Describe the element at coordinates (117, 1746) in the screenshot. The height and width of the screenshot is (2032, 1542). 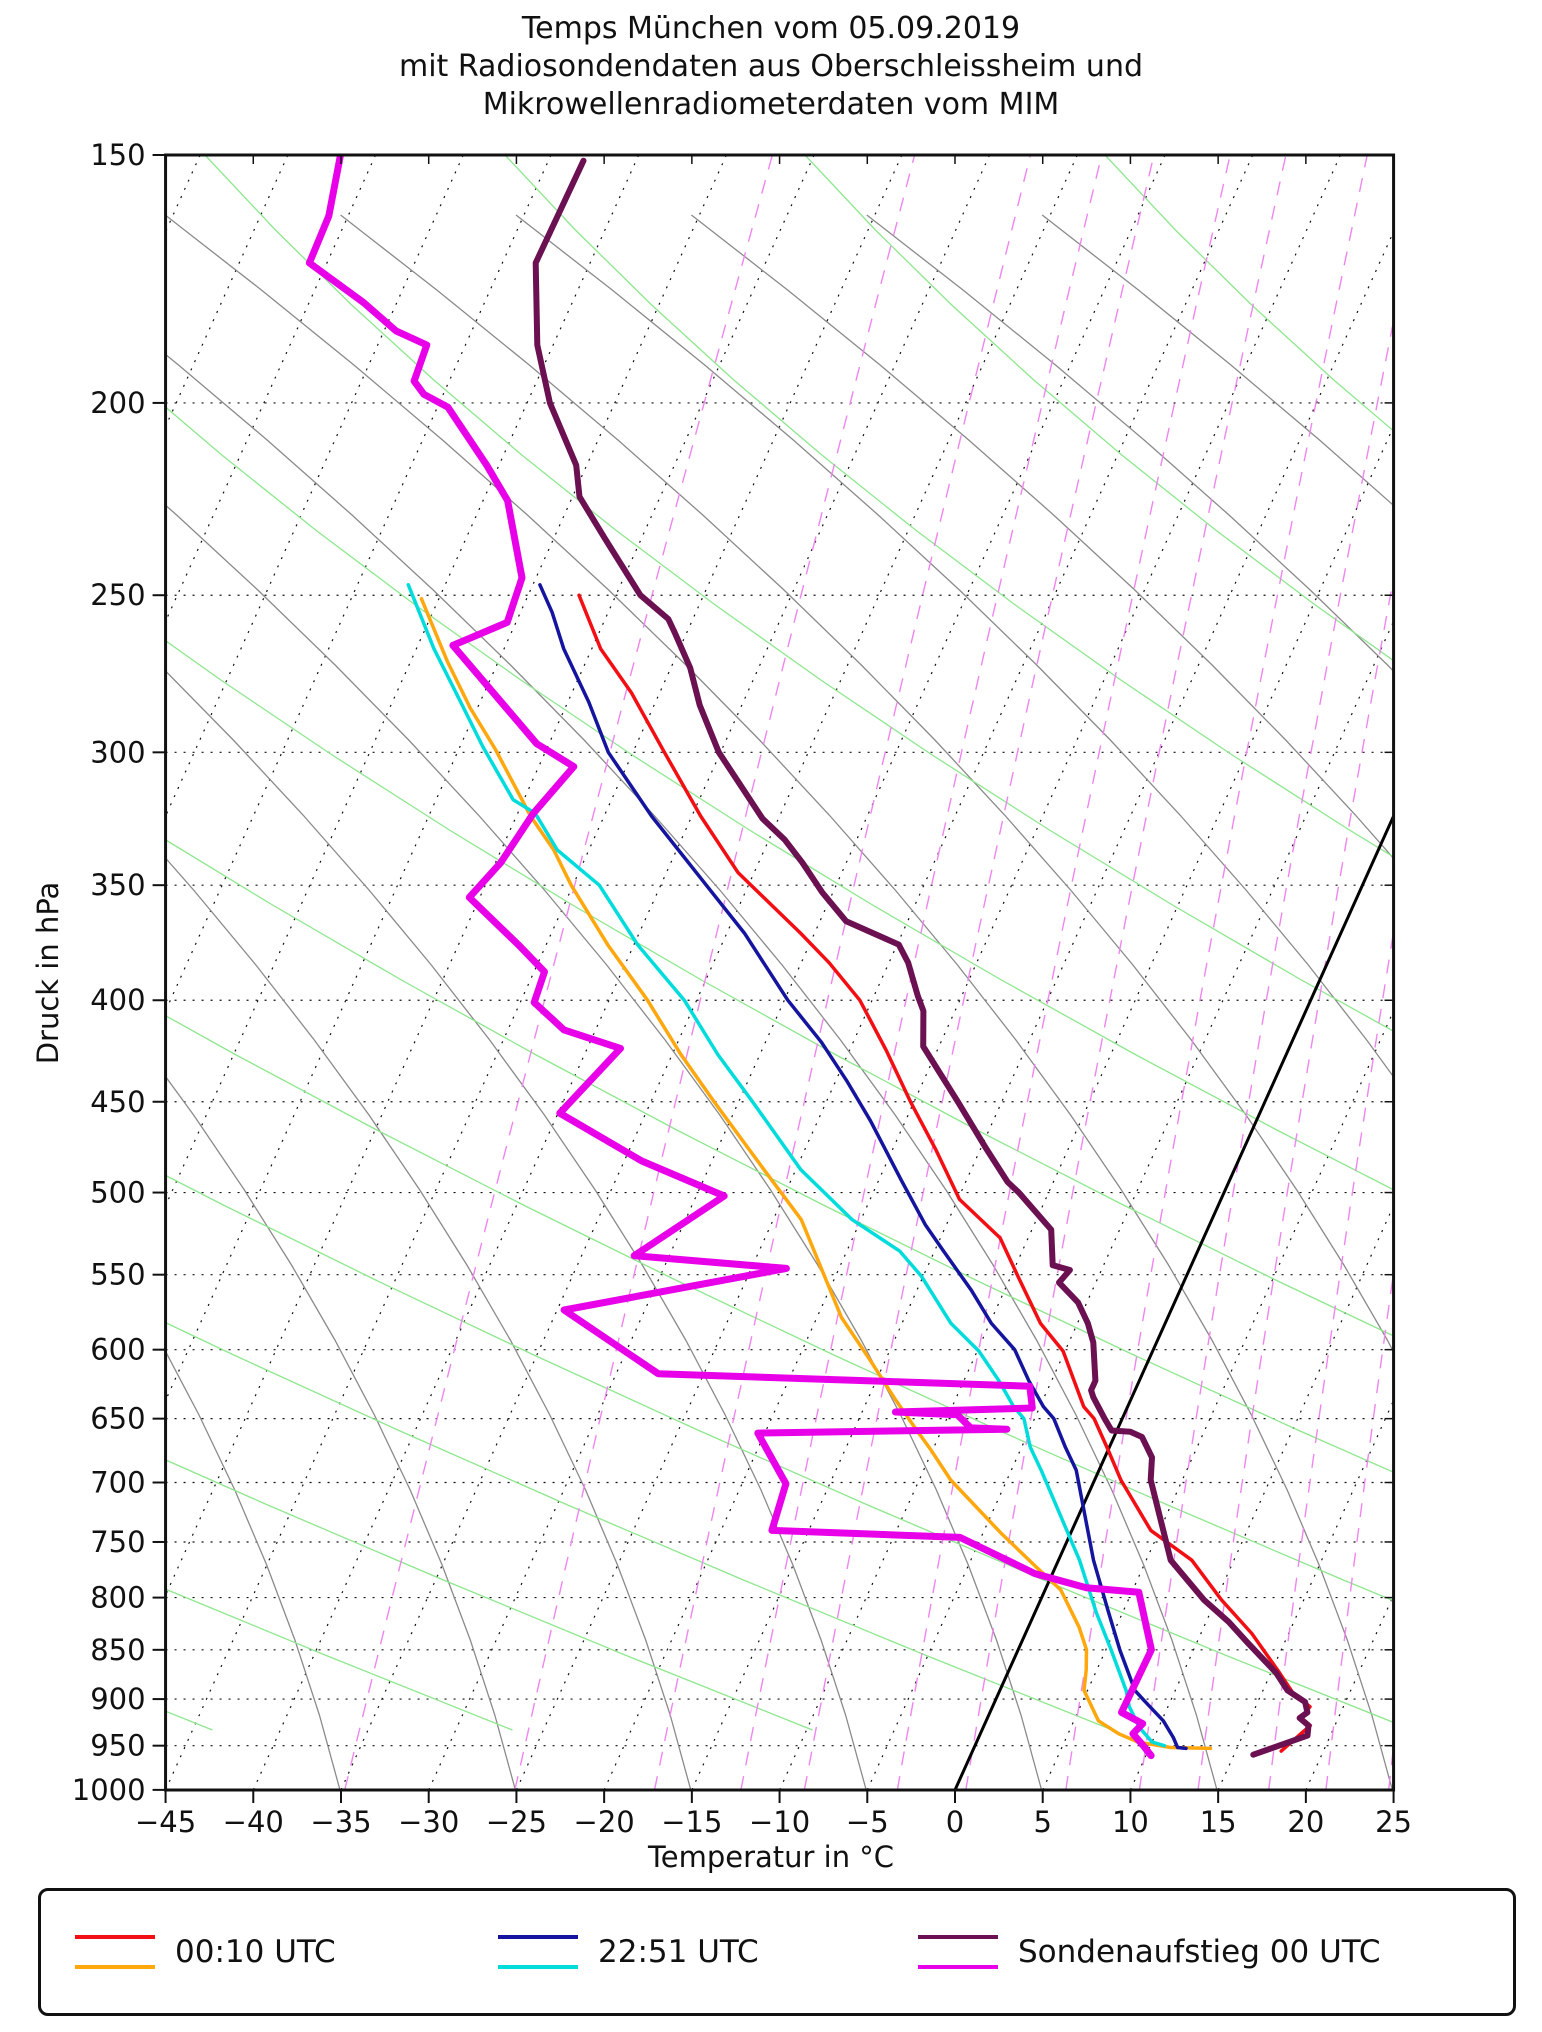
I see `svg-text: 950` at that location.